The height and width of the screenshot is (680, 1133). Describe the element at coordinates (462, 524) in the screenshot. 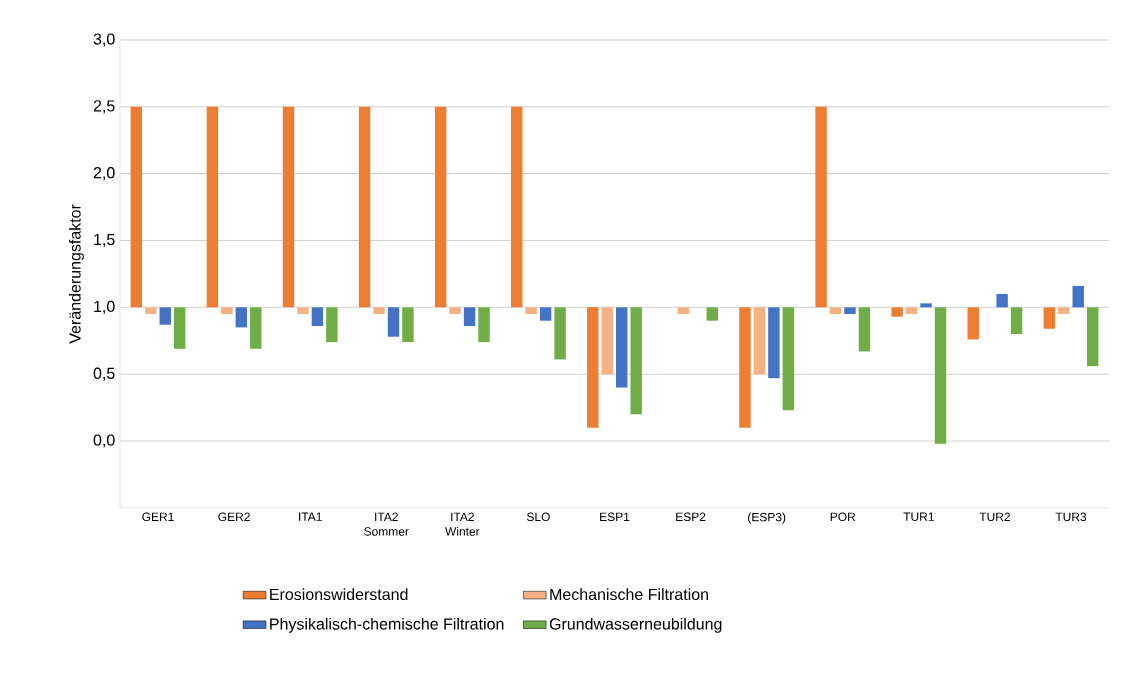

I see `x-tick-label: ITA2 Winter` at that location.